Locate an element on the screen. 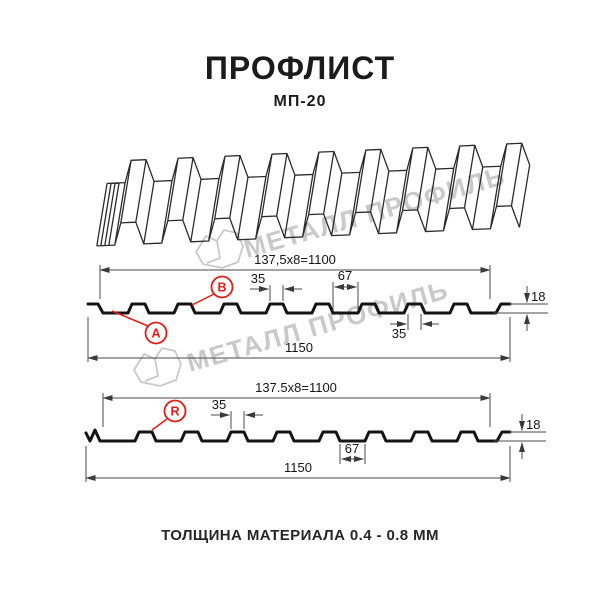  page-title: ПРОФЛИСТ is located at coordinates (300, 68).